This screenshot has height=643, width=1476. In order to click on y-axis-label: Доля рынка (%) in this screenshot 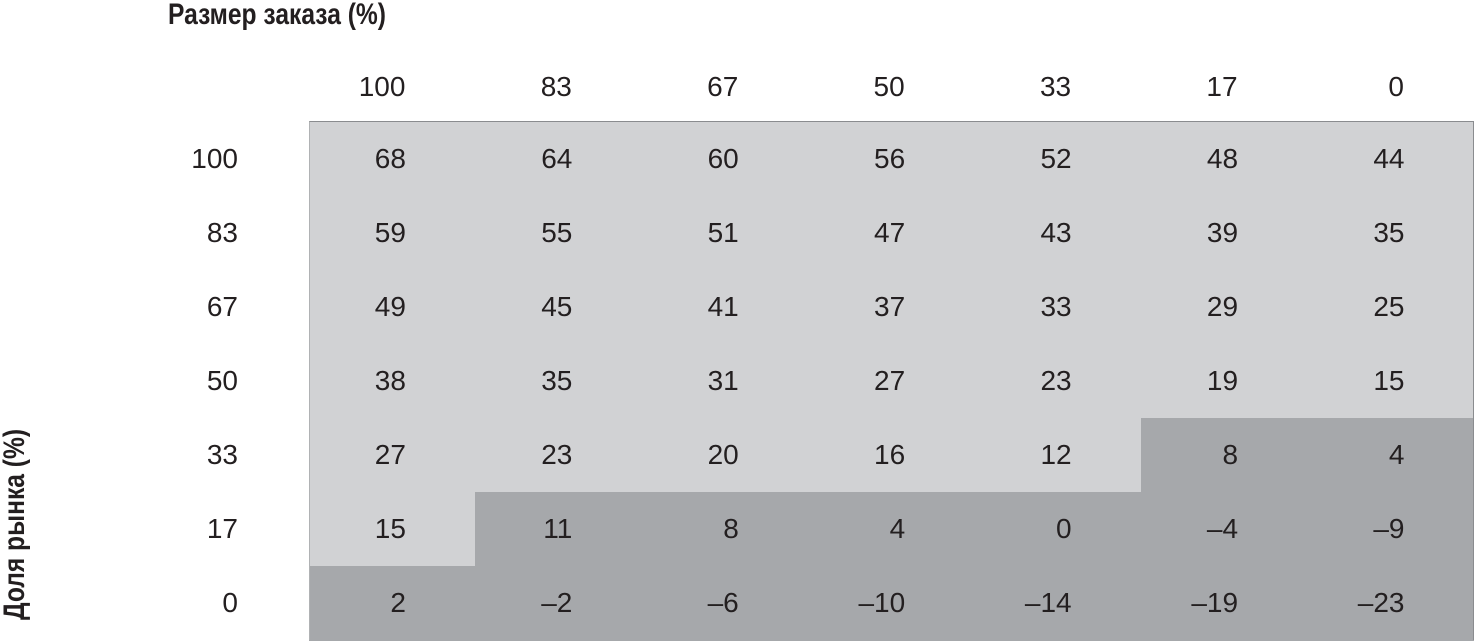, I will do `click(15, 524)`.